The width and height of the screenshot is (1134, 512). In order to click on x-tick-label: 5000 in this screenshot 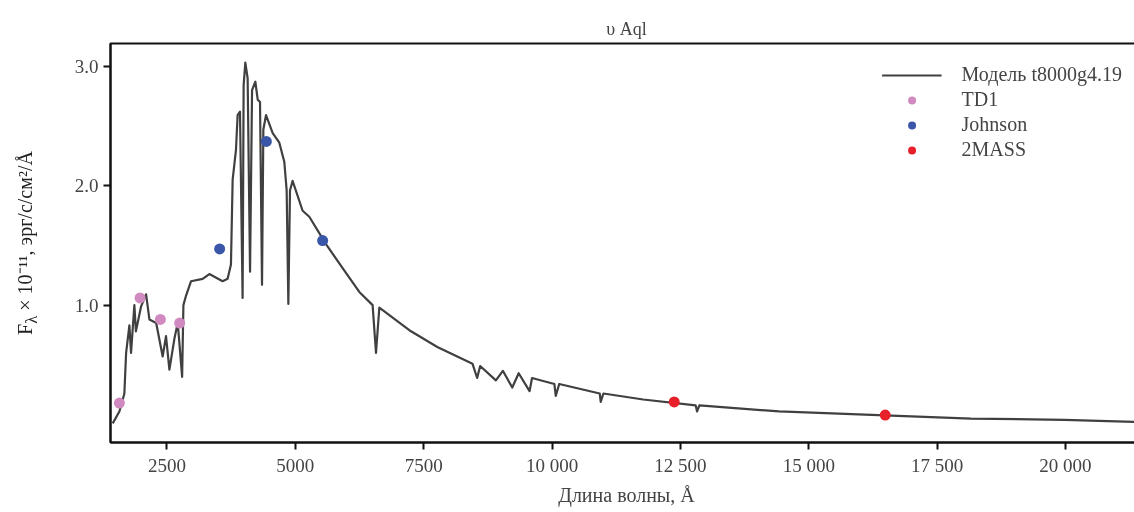, I will do `click(295, 465)`.